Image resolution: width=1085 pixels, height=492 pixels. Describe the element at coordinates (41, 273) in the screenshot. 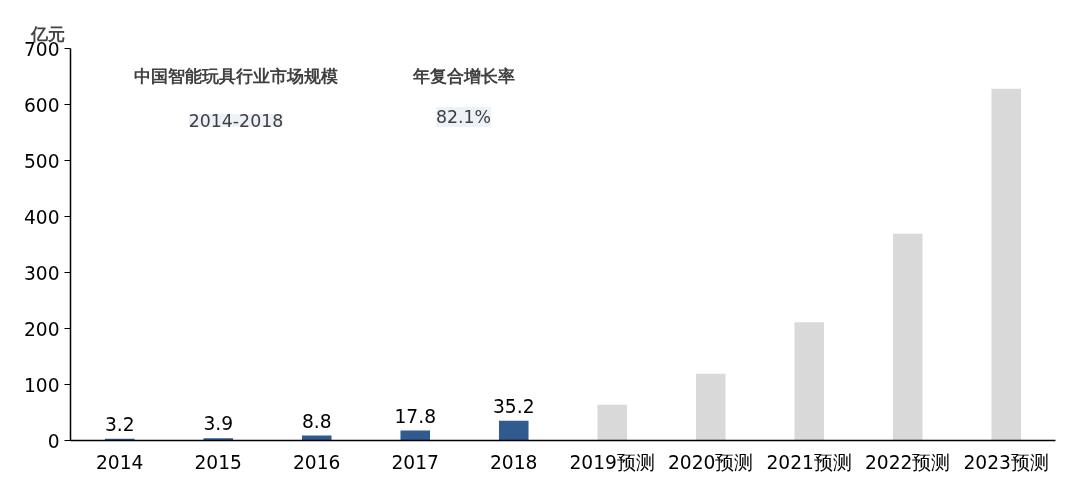

I see `y-tick-label: 300` at that location.